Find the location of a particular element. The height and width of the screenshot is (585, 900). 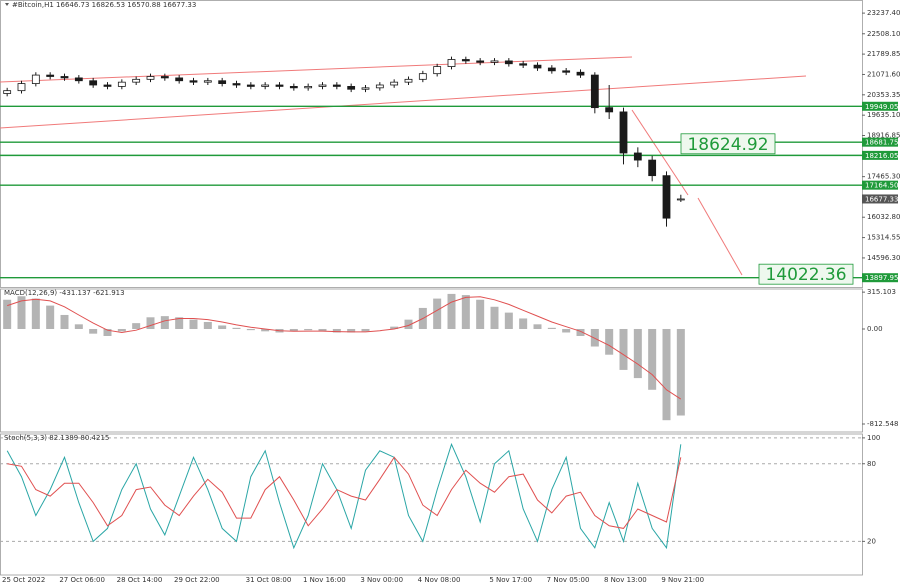

x-tick-label: 5 Nov 17:00 is located at coordinates (510, 580).